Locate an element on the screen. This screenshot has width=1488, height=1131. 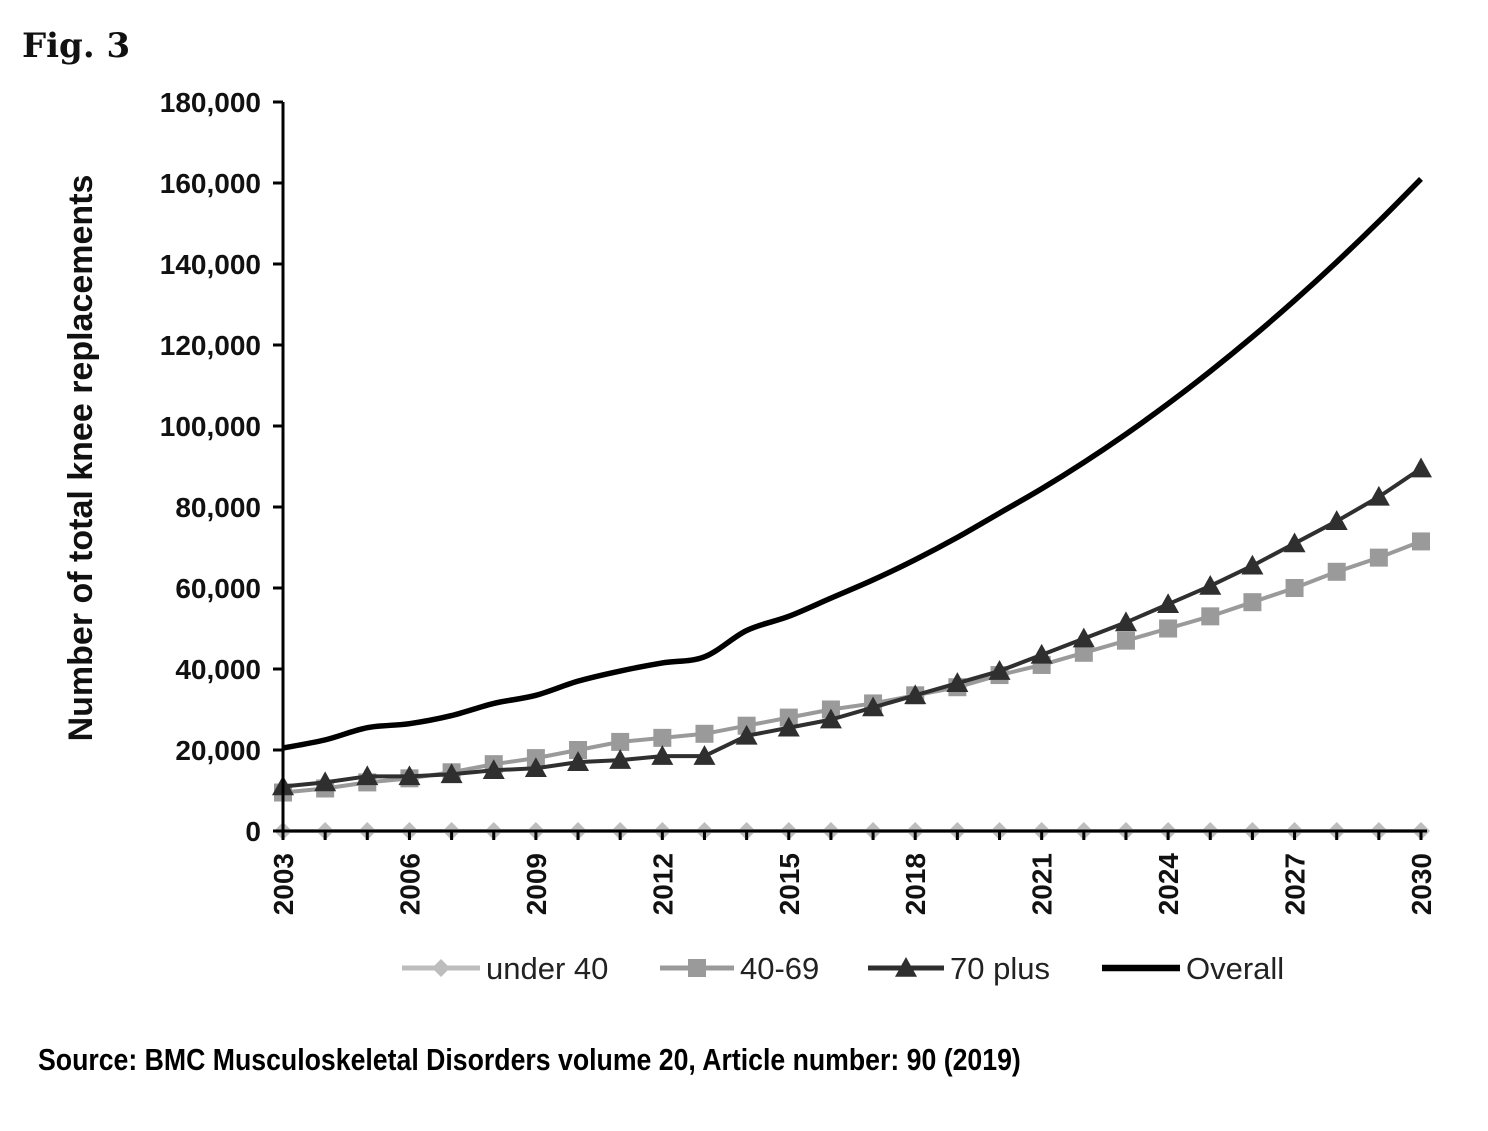
x-tick-label: 2030 is located at coordinates (1421, 884).